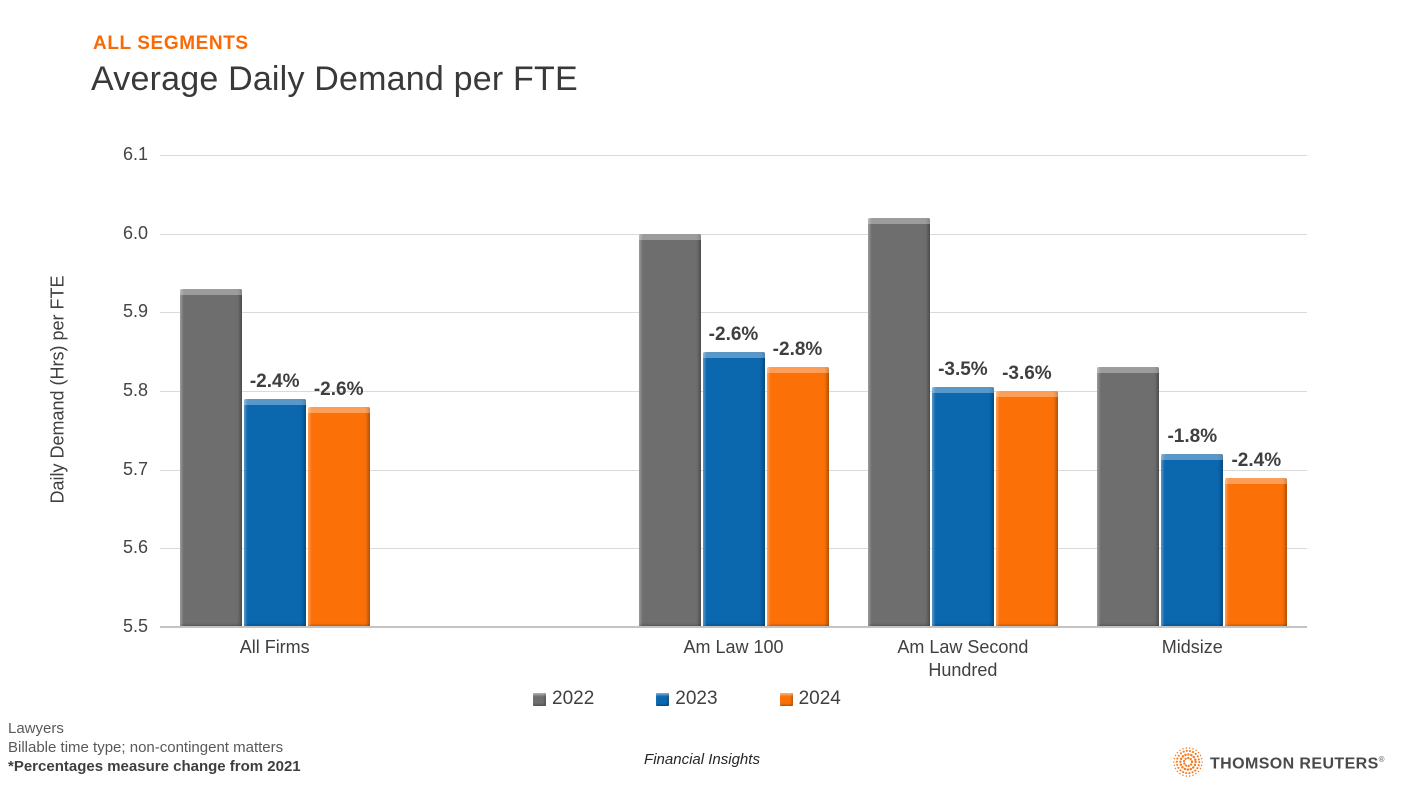  Describe the element at coordinates (962, 506) in the screenshot. I see `bar-2023-am-law-second-hundred` at that location.